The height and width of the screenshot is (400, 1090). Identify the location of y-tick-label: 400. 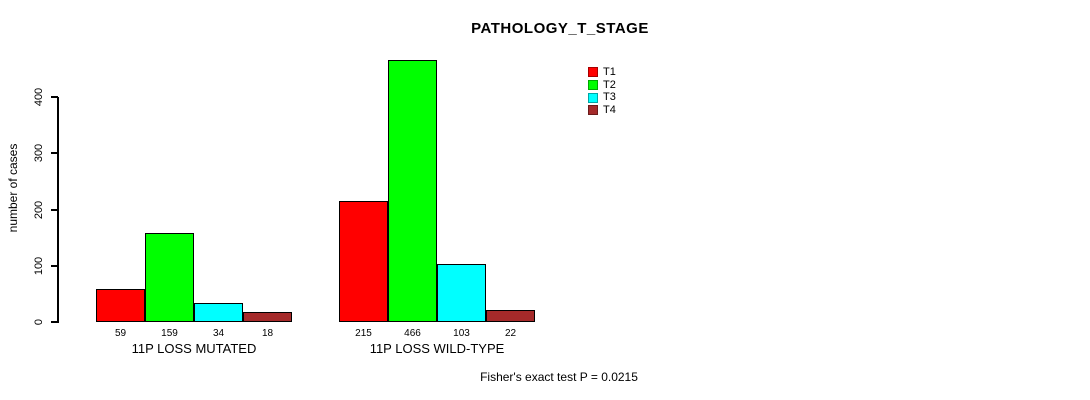
(39, 97).